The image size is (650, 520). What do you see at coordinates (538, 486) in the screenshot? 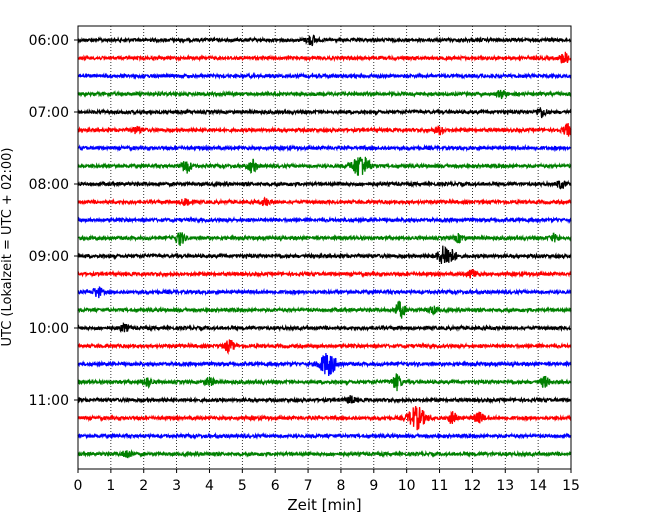
I see `x-tick-label: 14` at bounding box center [538, 486].